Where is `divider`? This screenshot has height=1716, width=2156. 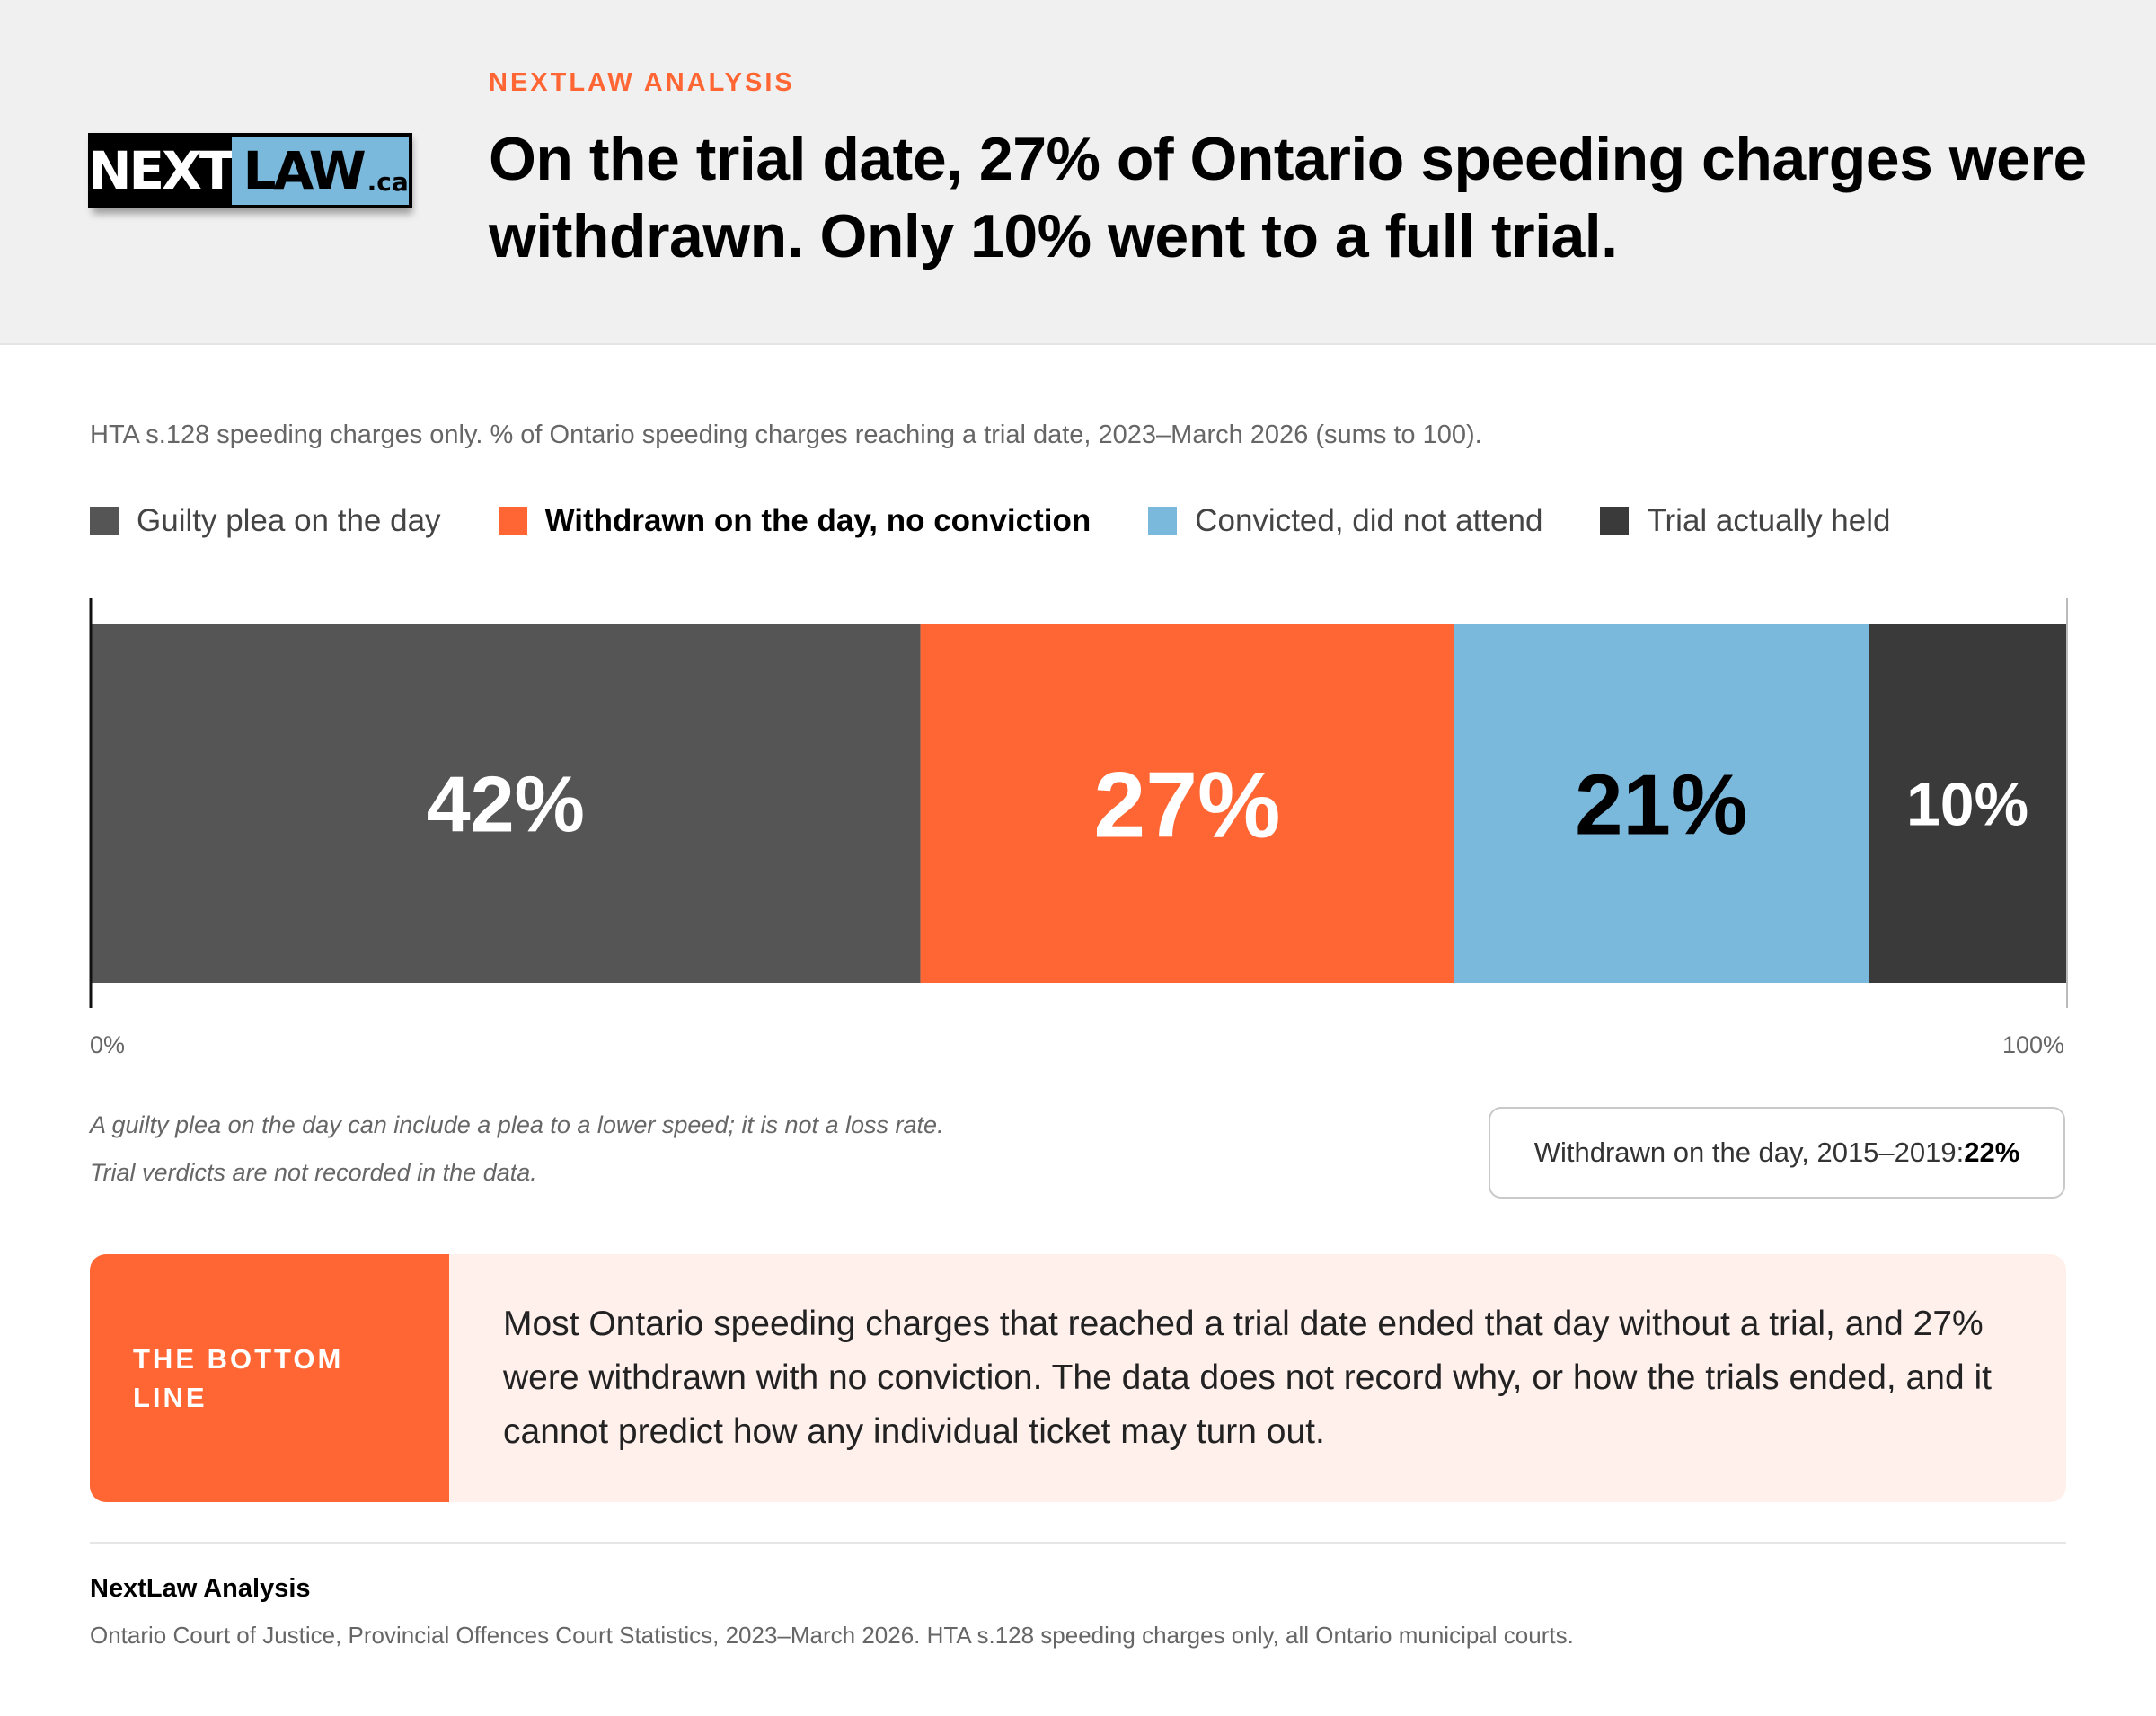
divider is located at coordinates (1078, 1543).